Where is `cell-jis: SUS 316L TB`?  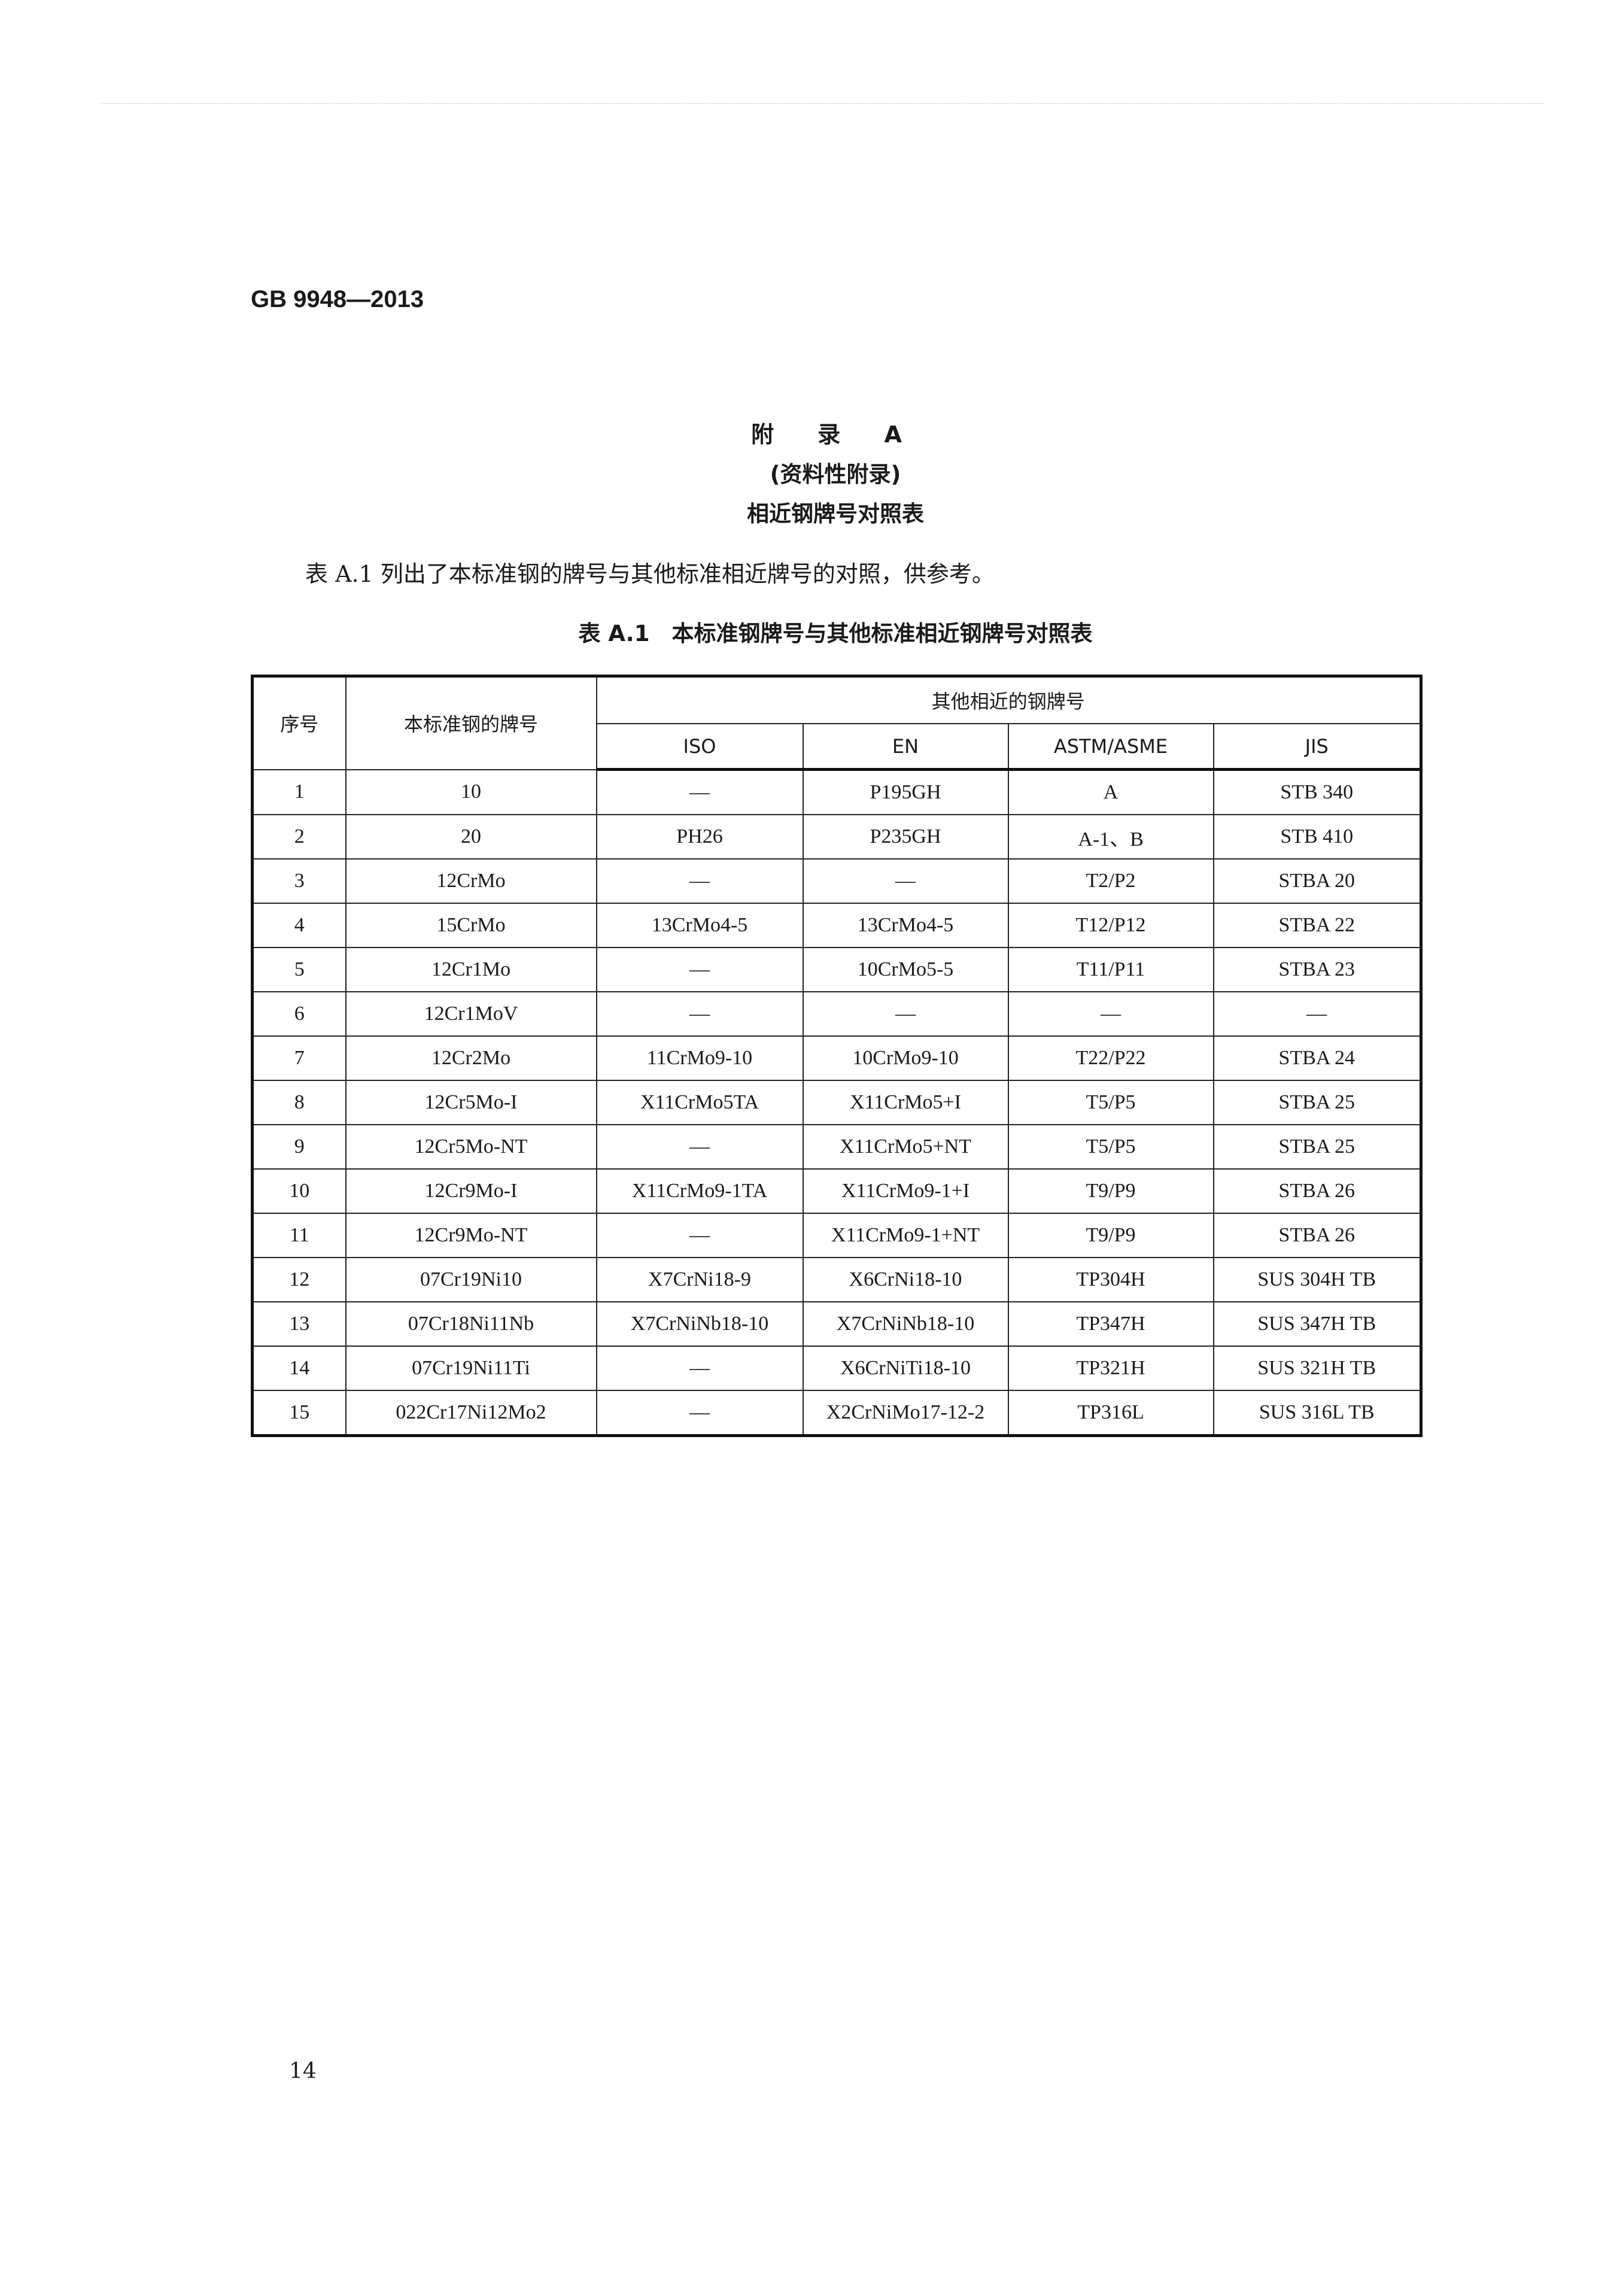 cell-jis: SUS 316L TB is located at coordinates (1317, 1413).